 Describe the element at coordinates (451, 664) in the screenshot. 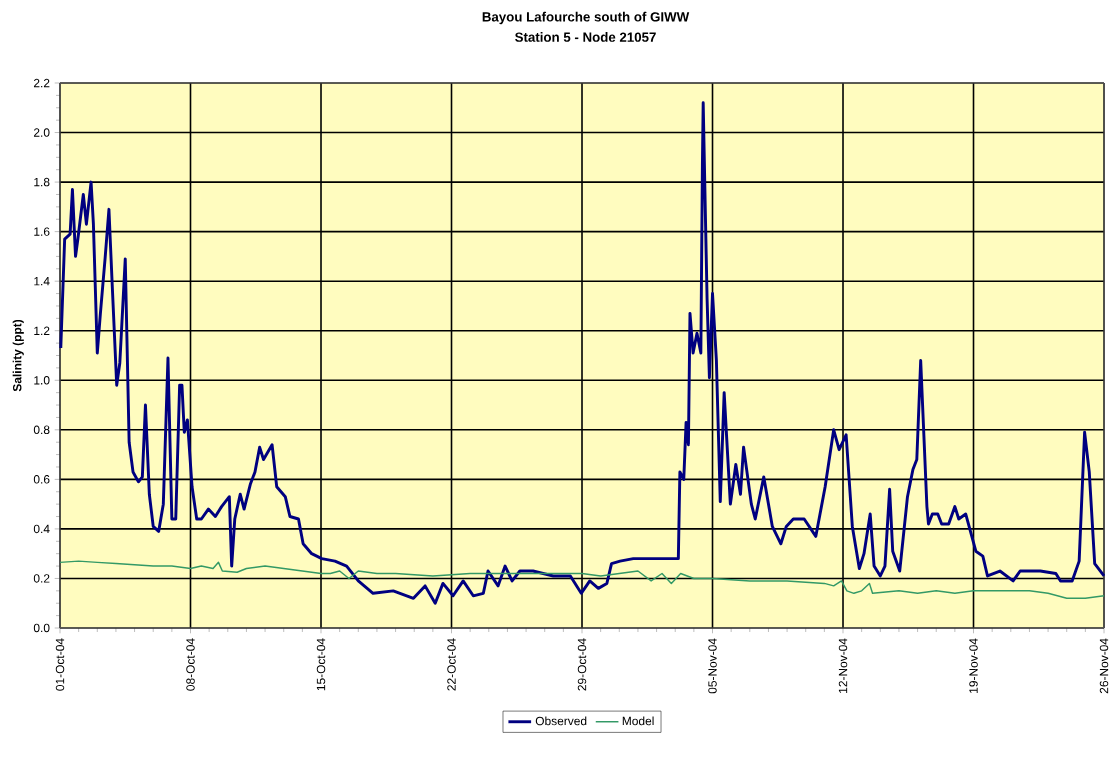

I see `x-tick-label: 22-Oct-04` at that location.